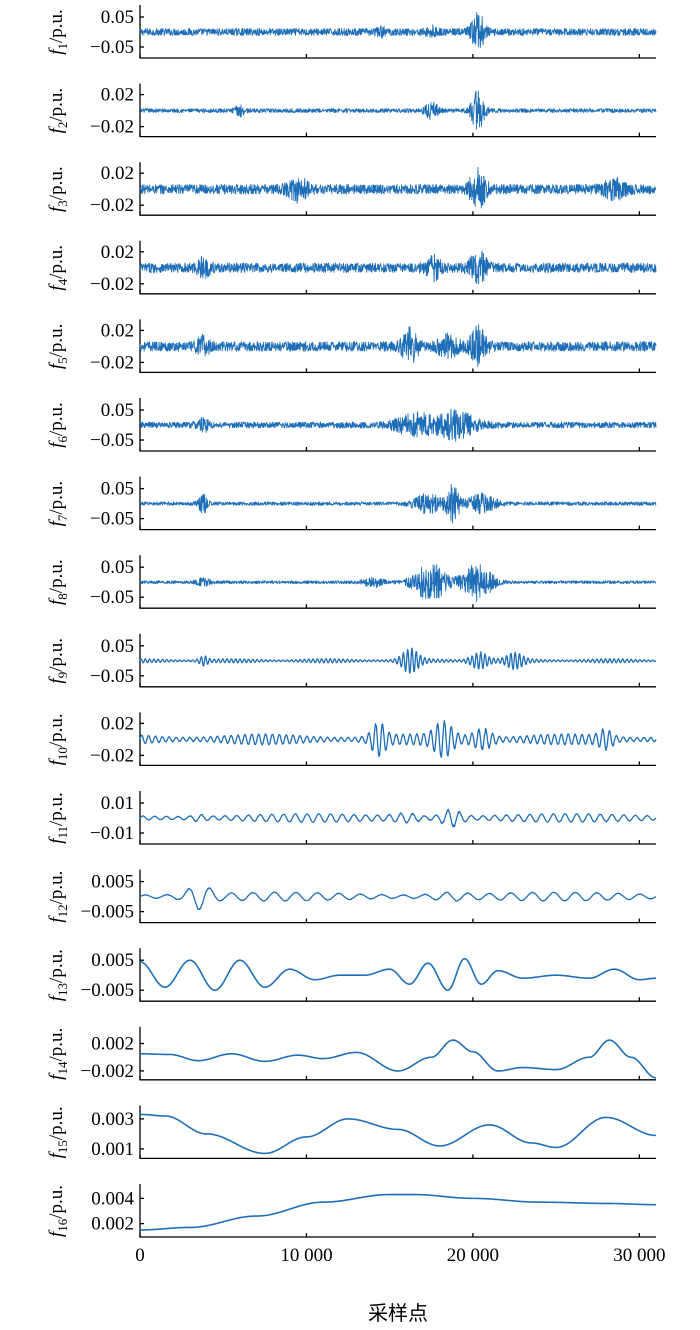 This screenshot has height=1330, width=700. Describe the element at coordinates (306, 1255) in the screenshot. I see `x-tick-label: 10 000` at that location.